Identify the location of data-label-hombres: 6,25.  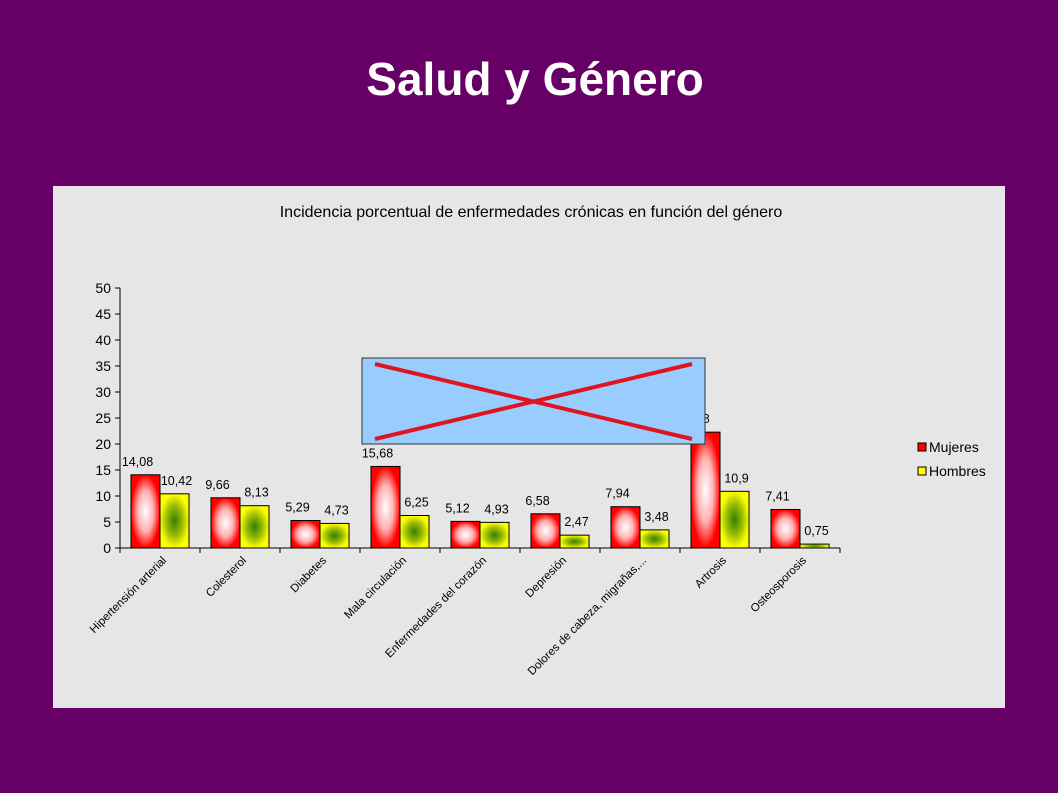
(416, 503).